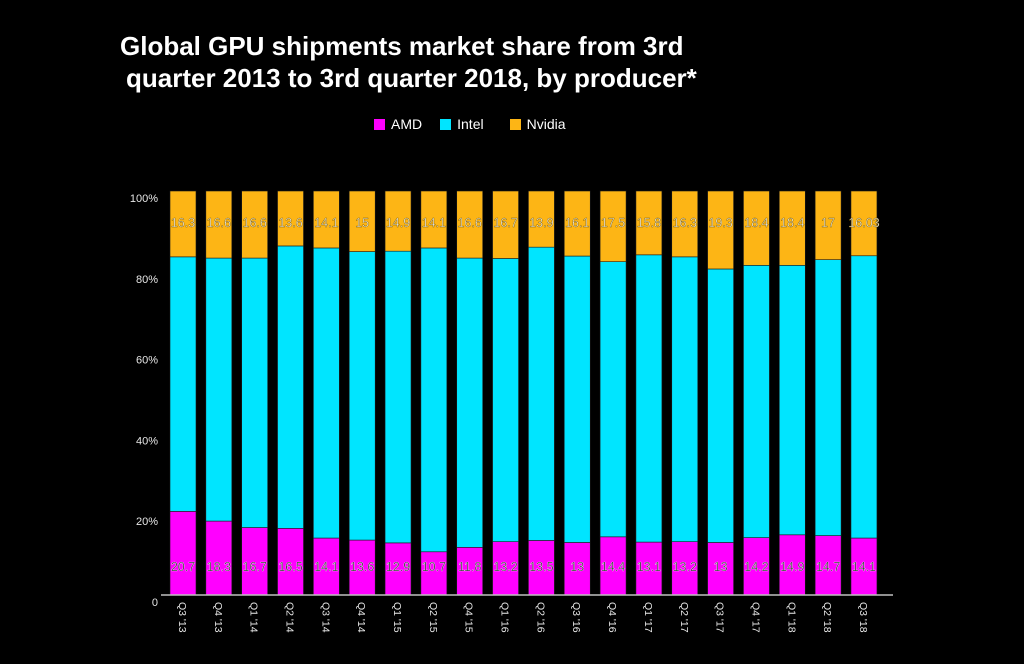 This screenshot has width=1024, height=664. What do you see at coordinates (255, 567) in the screenshot?
I see `data-label-amd-q1-14: 16.7` at bounding box center [255, 567].